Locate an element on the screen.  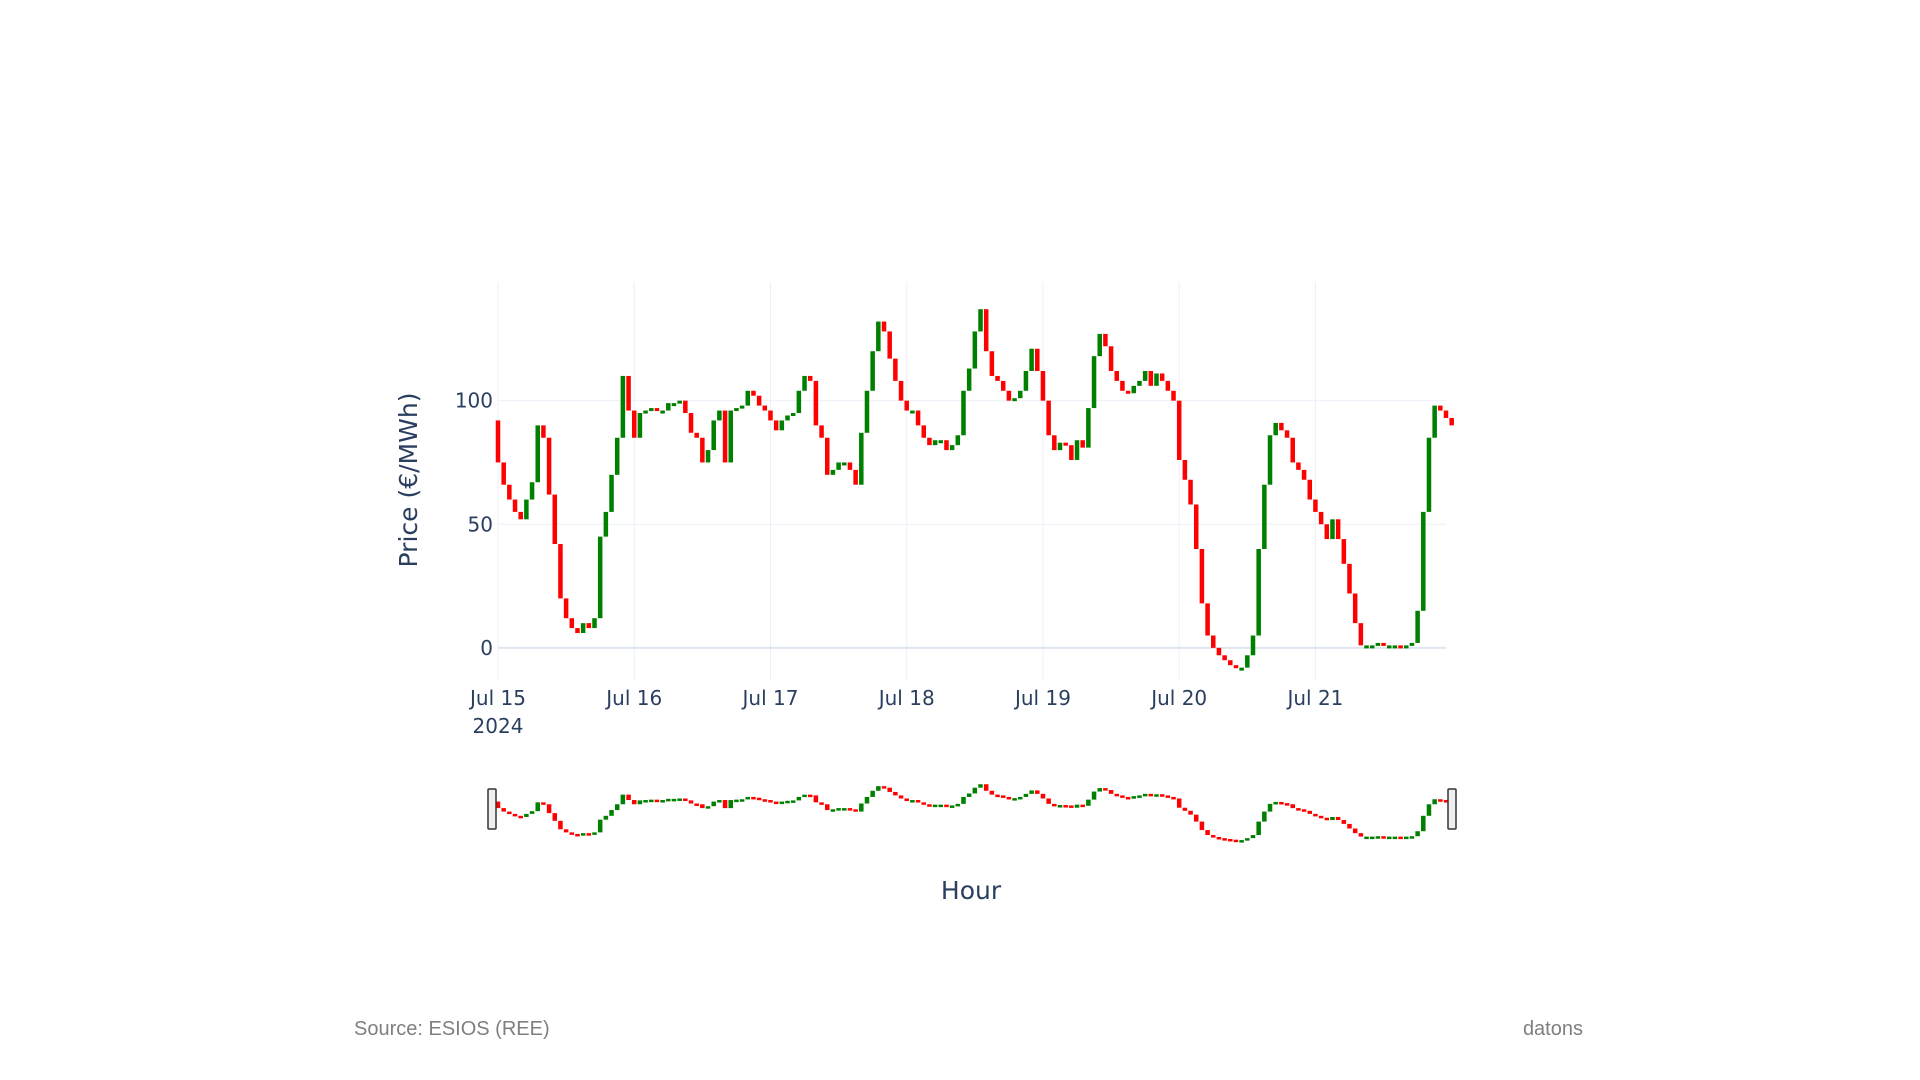
range-slider-left-handle is located at coordinates (492, 809).